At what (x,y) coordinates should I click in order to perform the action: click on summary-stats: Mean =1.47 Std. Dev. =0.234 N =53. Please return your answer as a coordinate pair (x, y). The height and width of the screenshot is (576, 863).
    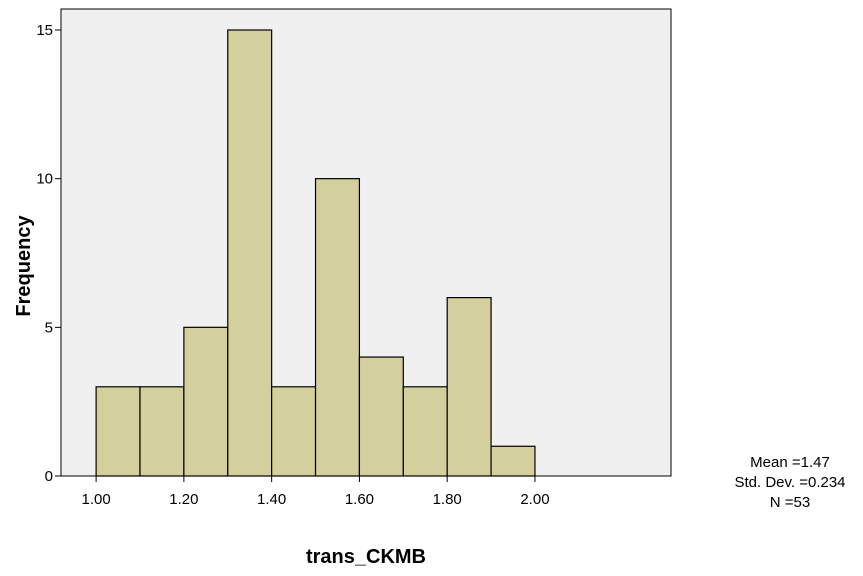
    Looking at the image, I should click on (789, 482).